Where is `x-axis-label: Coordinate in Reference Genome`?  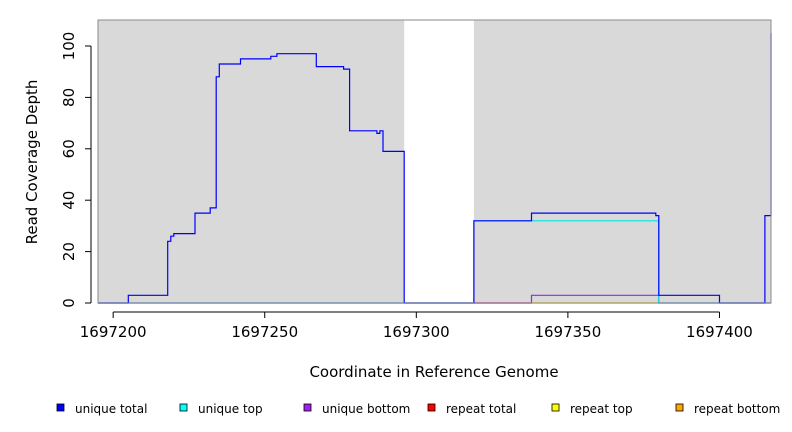
x-axis-label: Coordinate in Reference Genome is located at coordinates (433, 372).